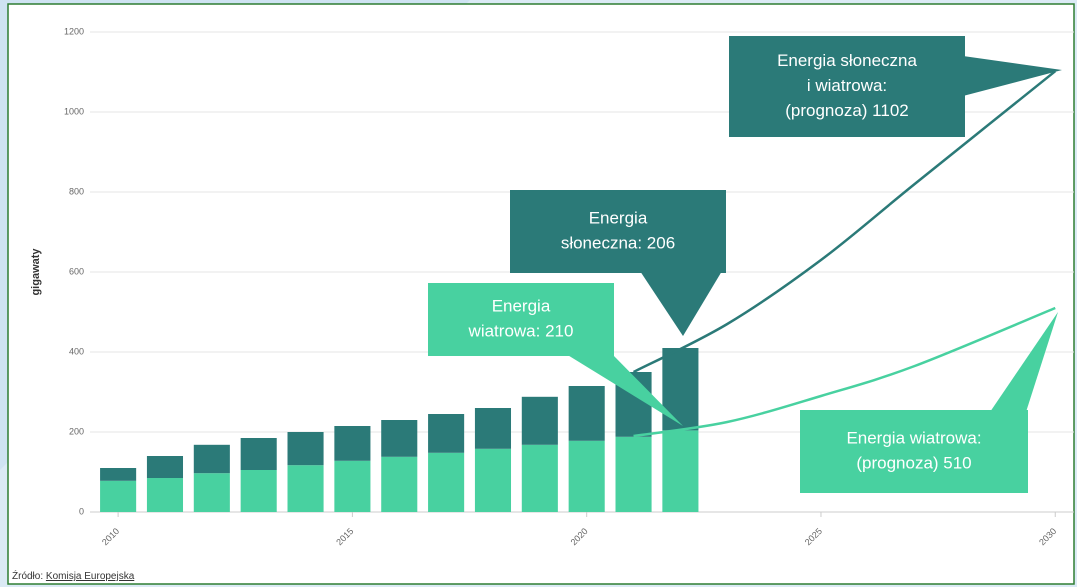  What do you see at coordinates (27, 575) in the screenshot?
I see `source-label: Źródło:` at bounding box center [27, 575].